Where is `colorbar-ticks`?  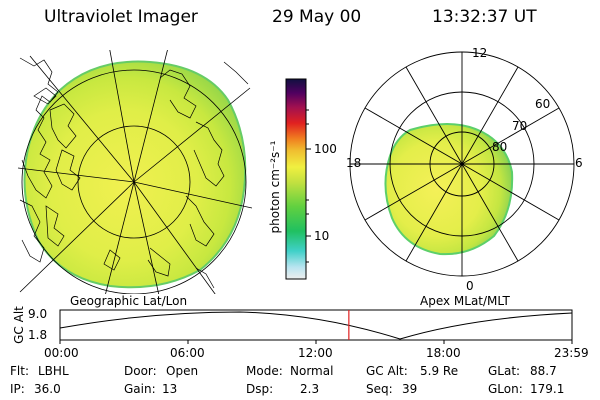 colorbar-ticks is located at coordinates (308, 186).